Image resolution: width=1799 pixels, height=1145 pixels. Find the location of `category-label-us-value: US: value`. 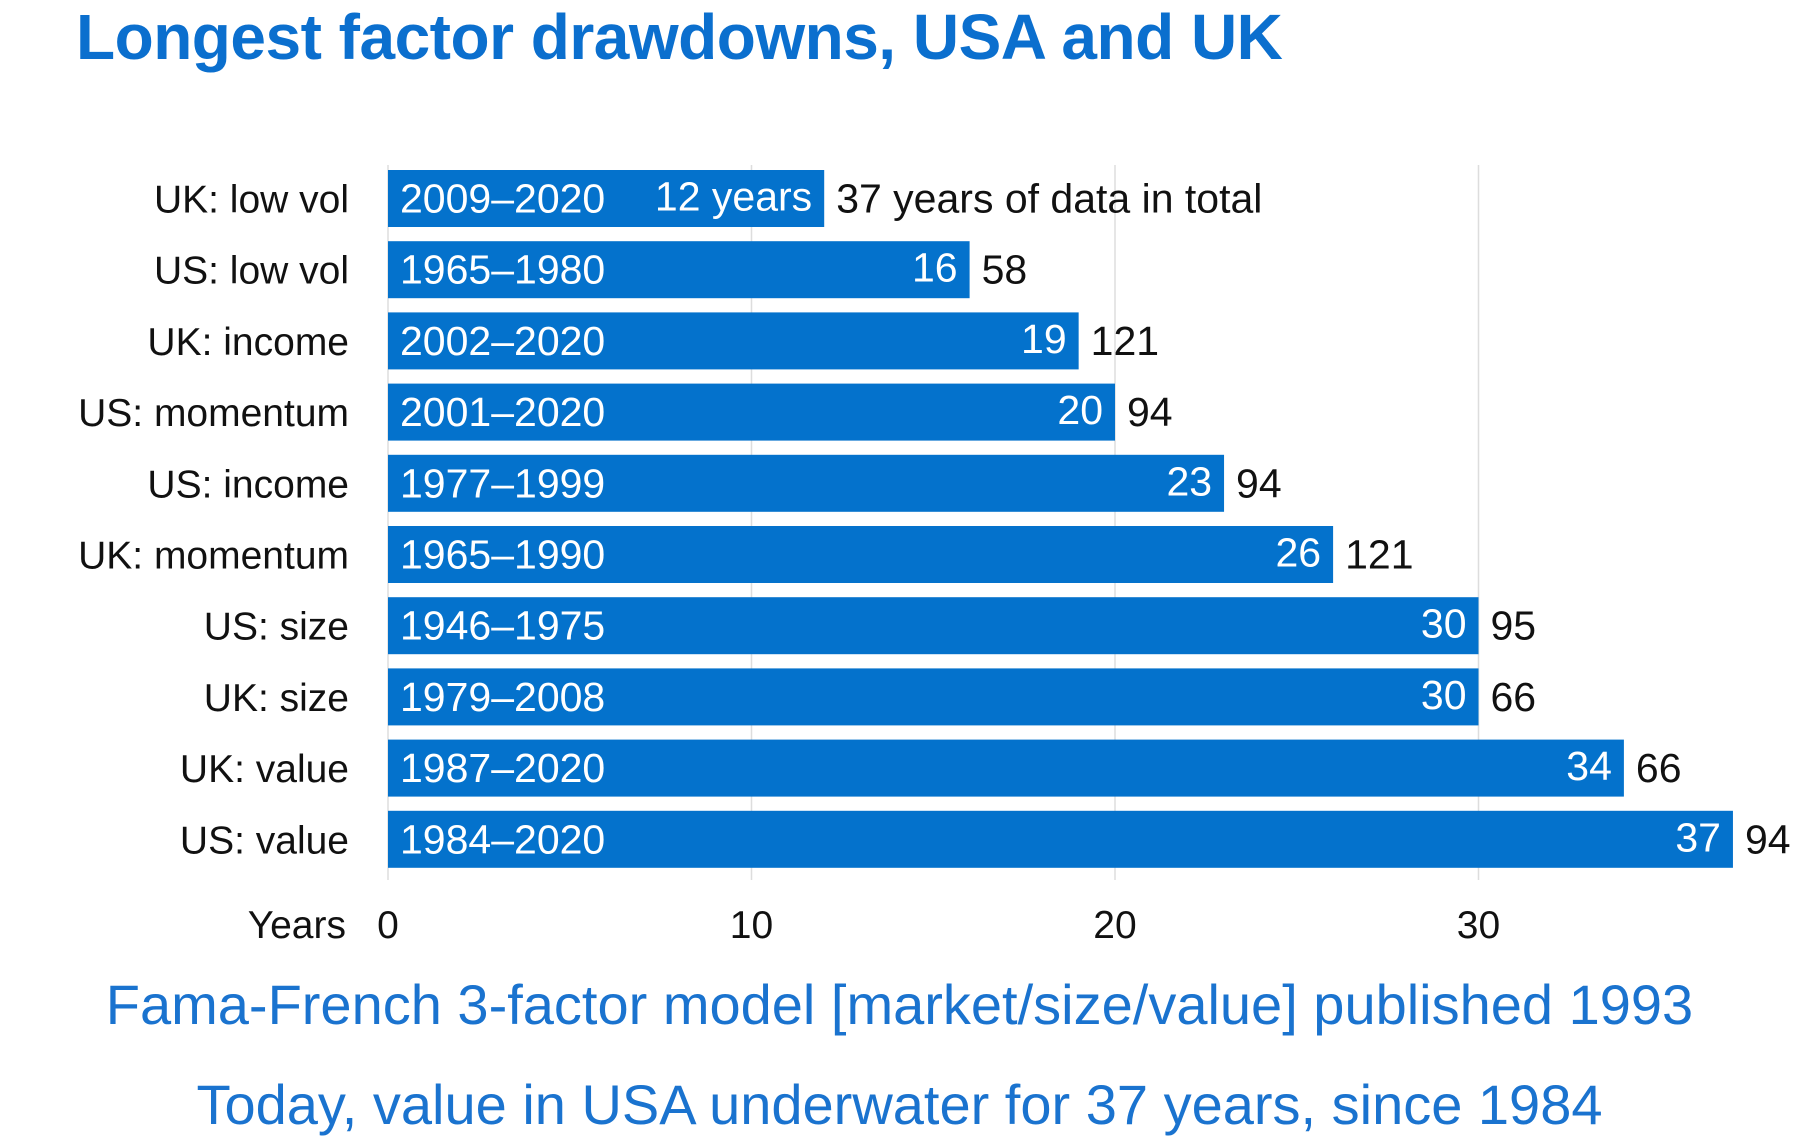

category-label-us-value: US: value is located at coordinates (264, 840).